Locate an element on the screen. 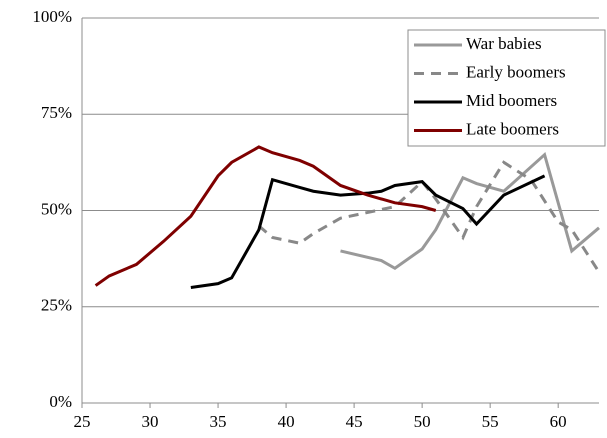 This screenshot has width=607, height=438. legend-label: Mid boomers is located at coordinates (511, 100).